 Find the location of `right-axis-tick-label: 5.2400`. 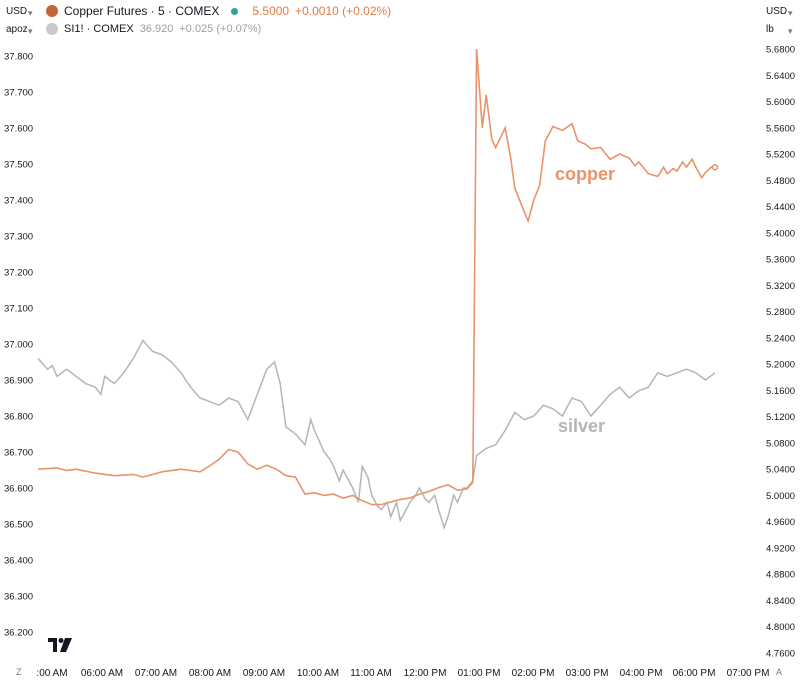

right-axis-tick-label: 5.2400 is located at coordinates (780, 338).